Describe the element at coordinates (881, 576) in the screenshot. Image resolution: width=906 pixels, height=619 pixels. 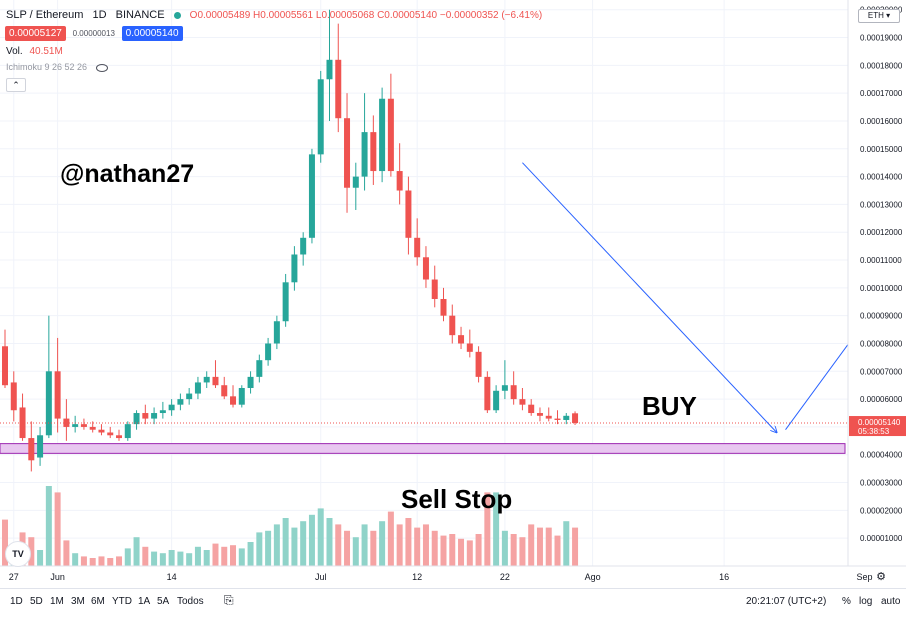
I see `settings-gear-icon: ⚙` at that location.